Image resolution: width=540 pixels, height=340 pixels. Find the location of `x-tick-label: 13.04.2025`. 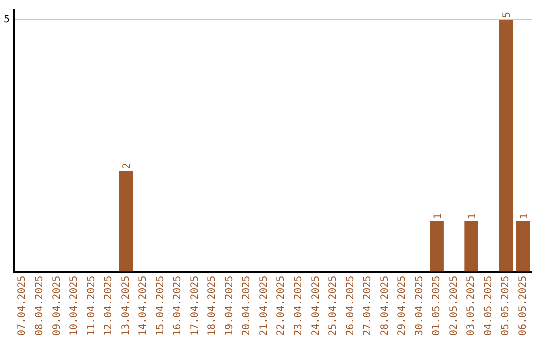

x-tick-label: 13.04.2025 is located at coordinates (126, 306).